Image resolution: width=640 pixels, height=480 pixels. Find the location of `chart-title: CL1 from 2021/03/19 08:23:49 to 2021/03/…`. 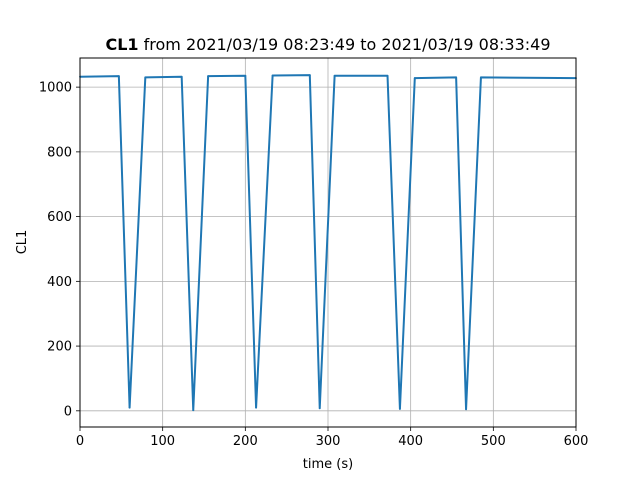

chart-title: CL1 from 2021/03/19 08:23:49 to 2021/03/… is located at coordinates (327, 44).